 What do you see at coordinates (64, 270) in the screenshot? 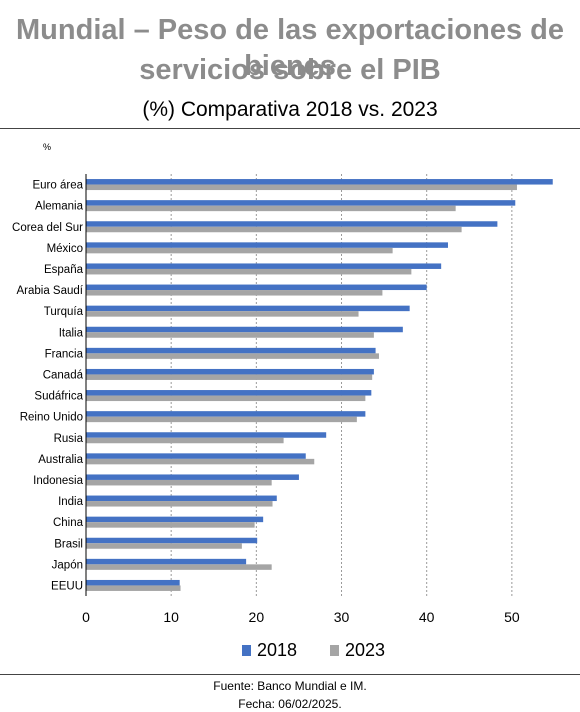
I see `category-label: España` at bounding box center [64, 270].